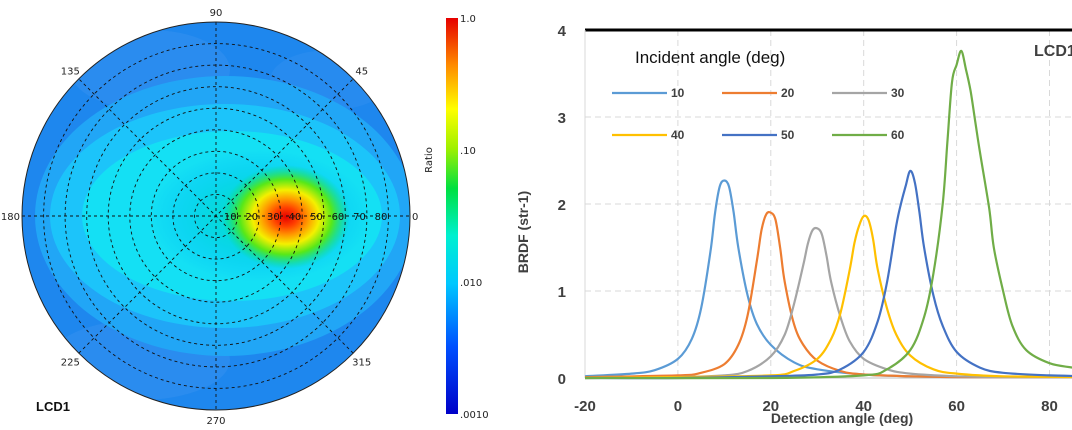 This screenshot has height=430, width=1072. What do you see at coordinates (842, 418) in the screenshot?
I see `x-axis-title: Detection angle (deg)` at bounding box center [842, 418].